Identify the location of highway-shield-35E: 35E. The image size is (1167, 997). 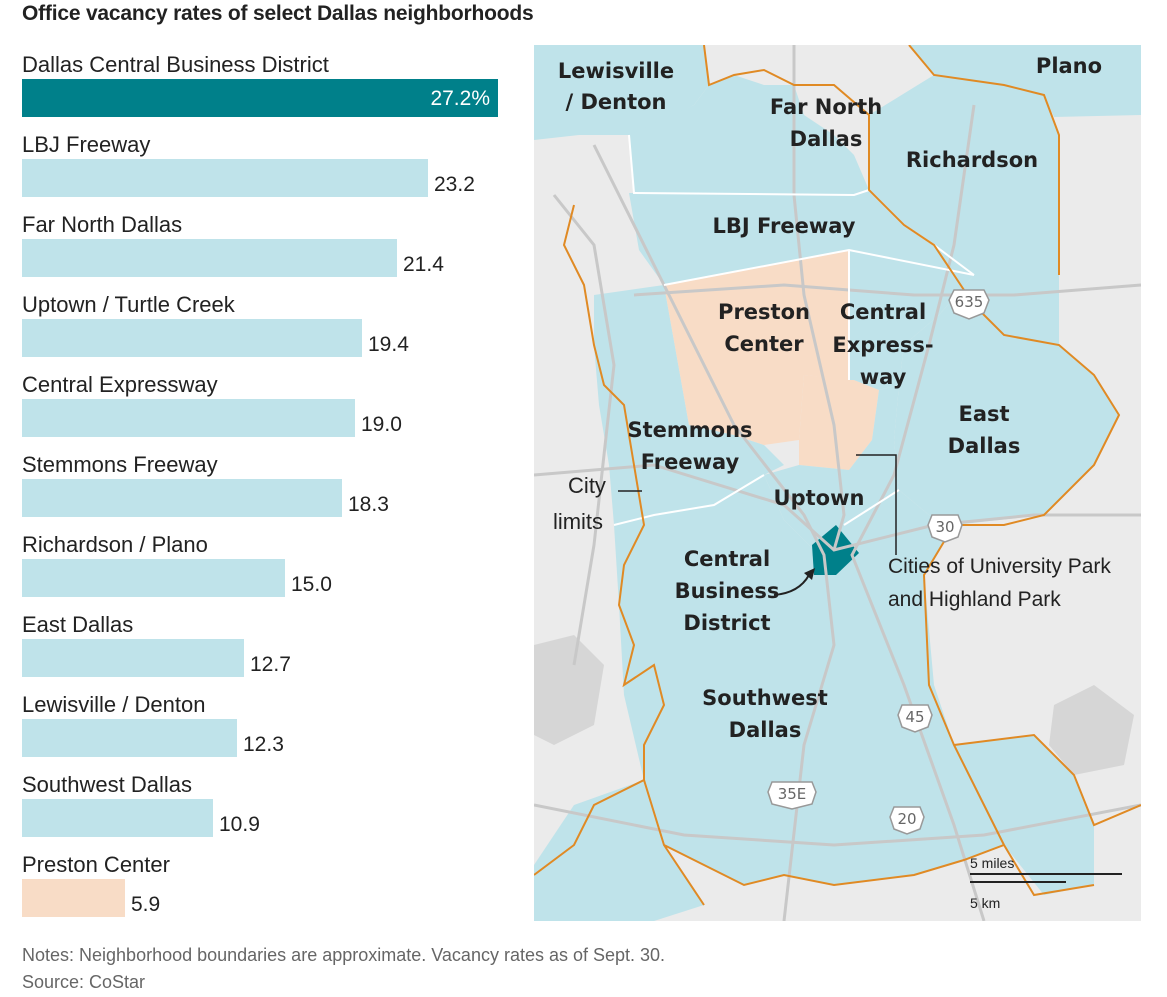
(792, 795).